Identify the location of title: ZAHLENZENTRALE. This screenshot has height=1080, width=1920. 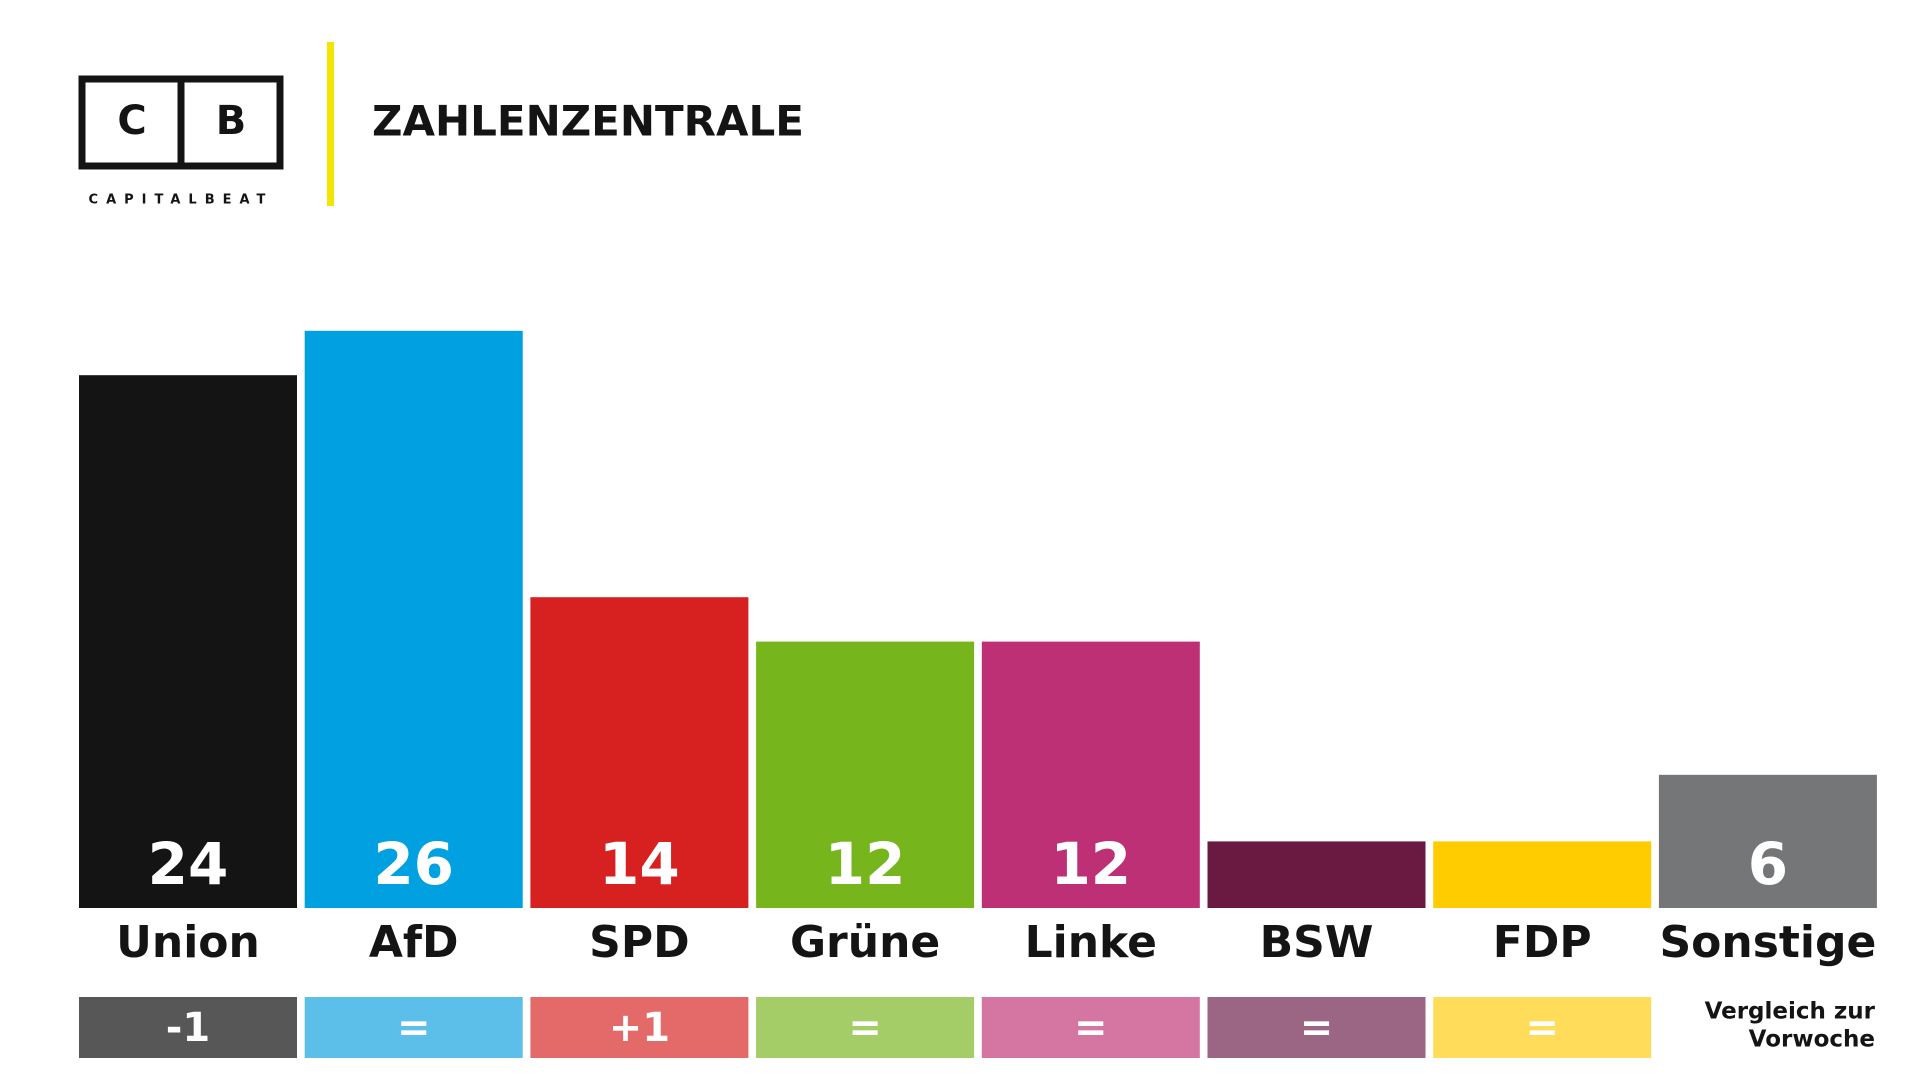
(588, 121).